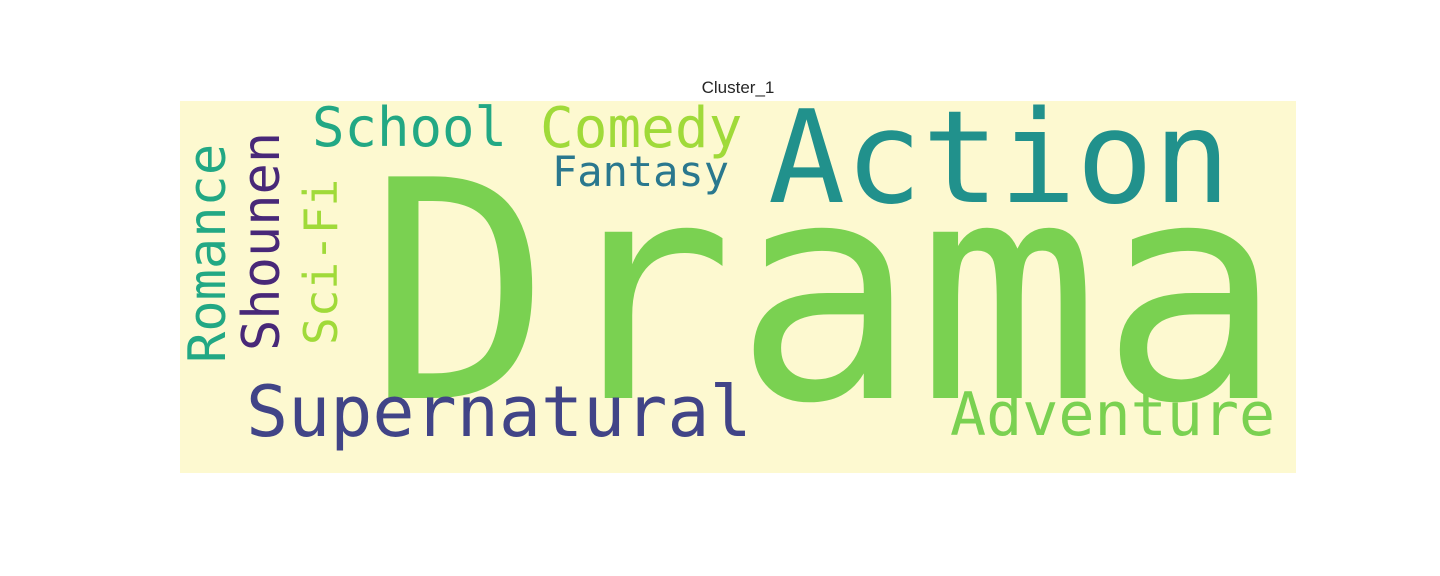  I want to click on word-comedy: Comedy, so click(641, 131).